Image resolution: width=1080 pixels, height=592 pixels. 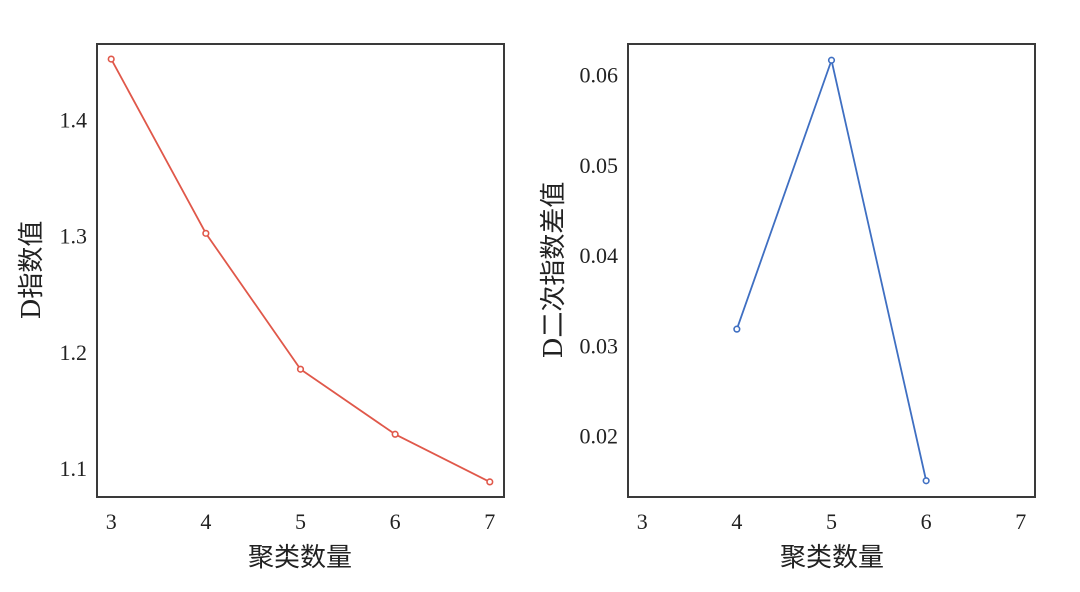 What do you see at coordinates (32, 270) in the screenshot?
I see `y-axis-title: D指数值` at bounding box center [32, 270].